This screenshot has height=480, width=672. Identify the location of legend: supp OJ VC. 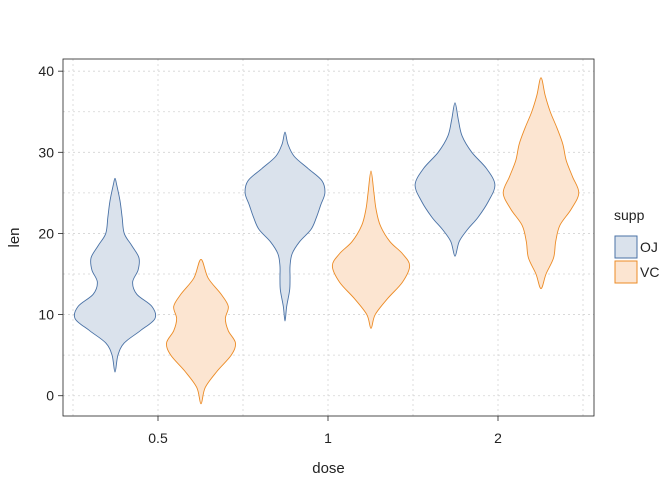
(636, 245).